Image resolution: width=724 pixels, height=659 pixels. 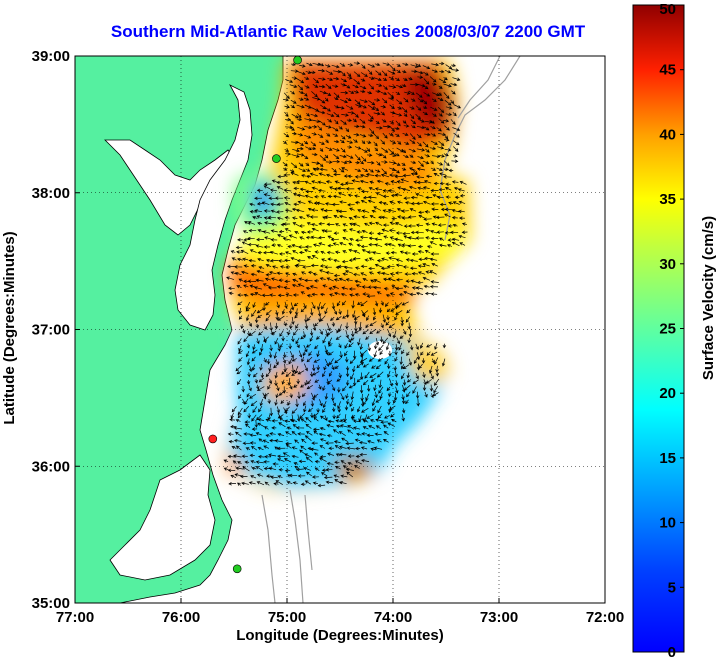 What do you see at coordinates (667, 523) in the screenshot?
I see `colorbar-tick-label: 10` at bounding box center [667, 523].